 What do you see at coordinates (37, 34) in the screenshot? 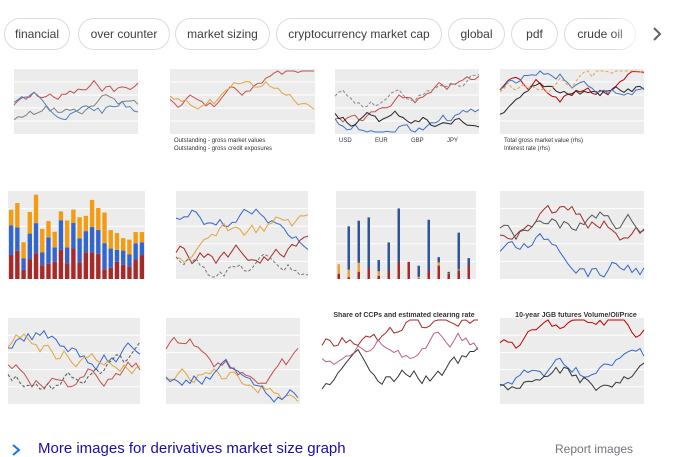
I see `filter-chip: financial` at bounding box center [37, 34].